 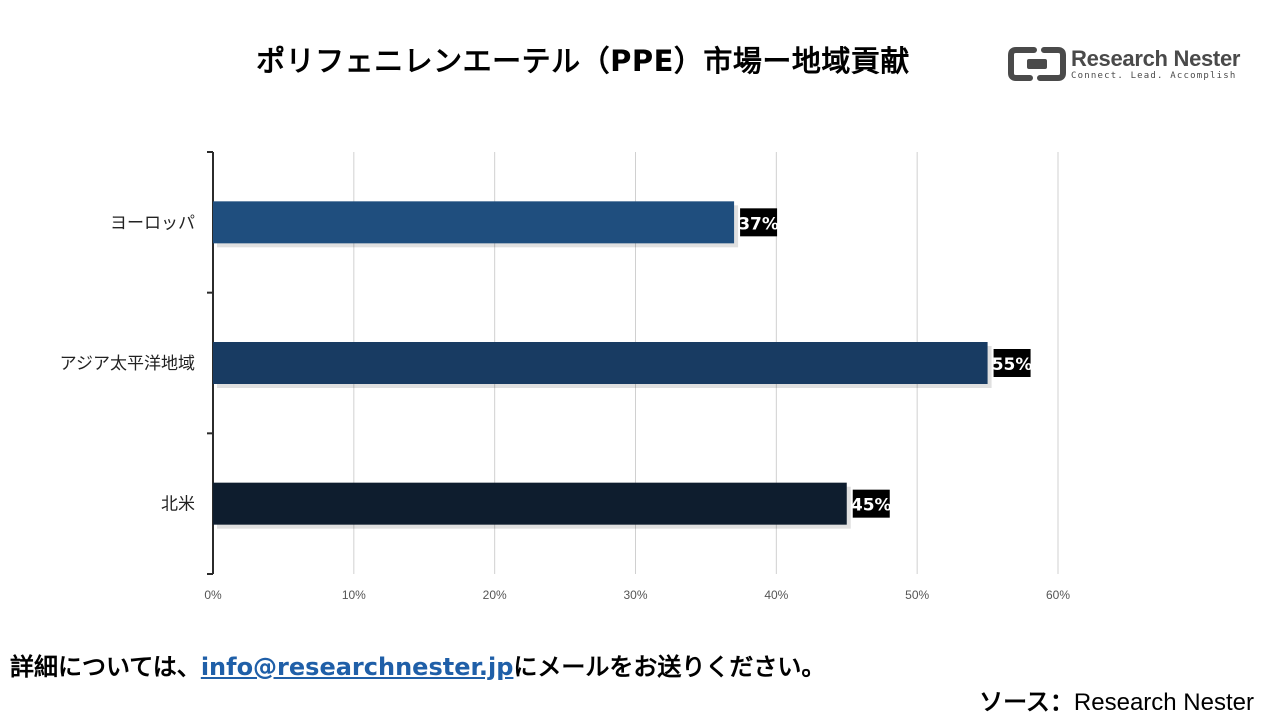 What do you see at coordinates (357, 667) in the screenshot?
I see `contact-email-link: info@researchnester.jp` at bounding box center [357, 667].